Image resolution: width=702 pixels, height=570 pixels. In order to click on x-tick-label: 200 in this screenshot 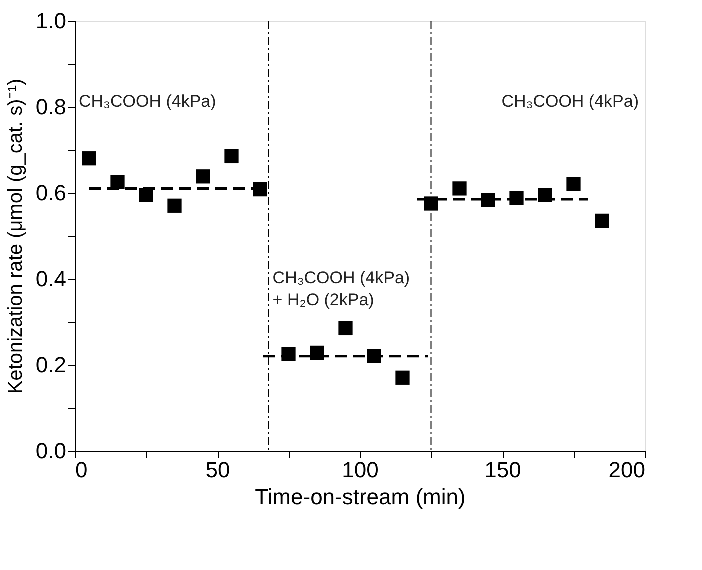, I will do `click(627, 470)`.